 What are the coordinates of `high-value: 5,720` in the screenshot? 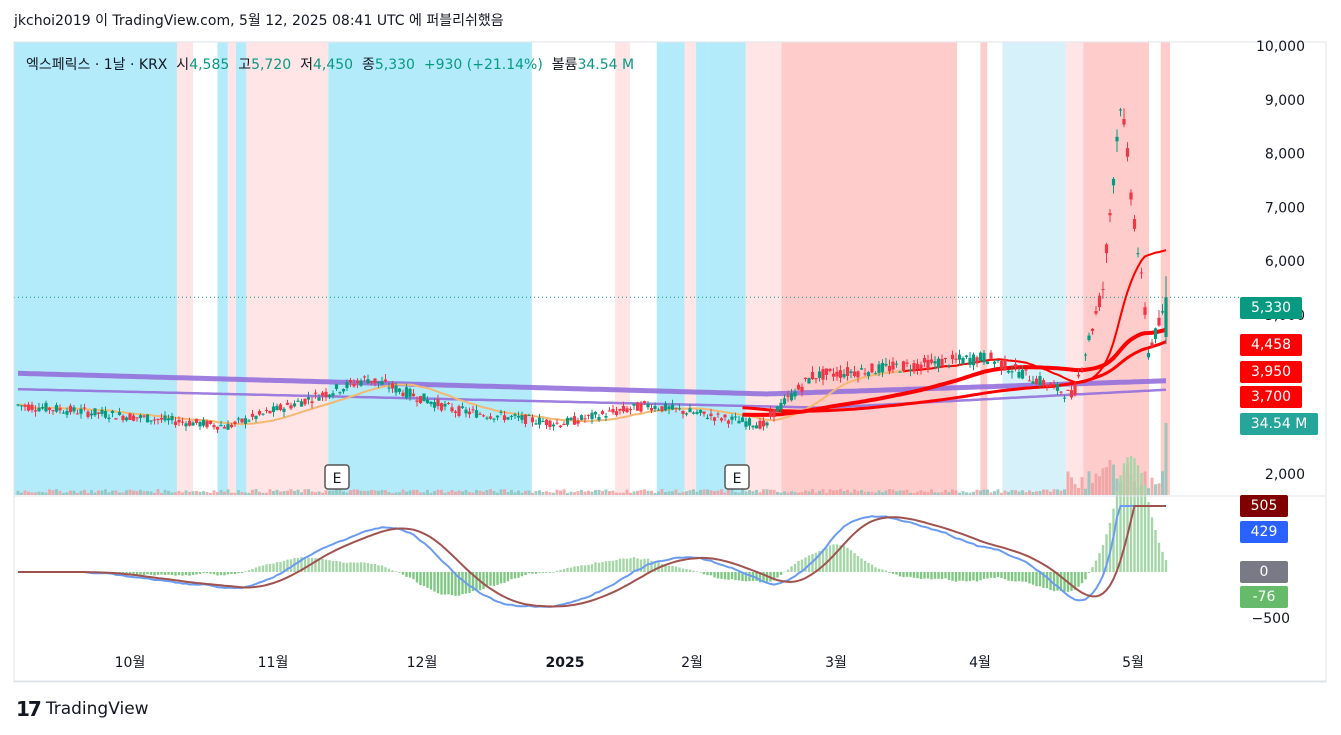 It's located at (271, 65).